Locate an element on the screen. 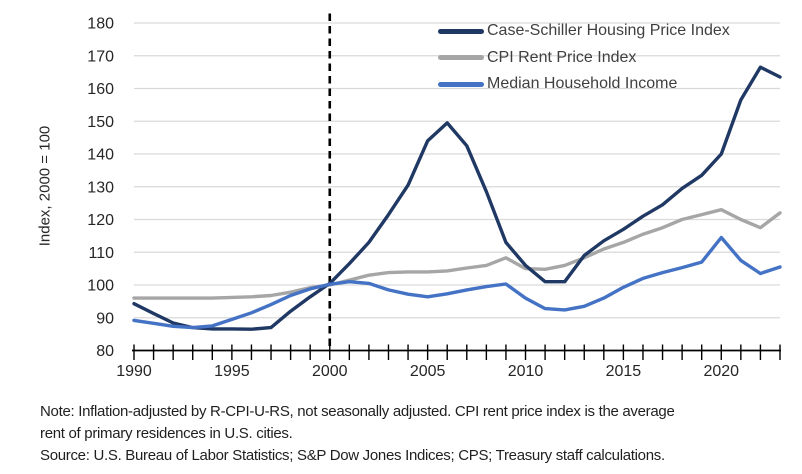  legend-swatch-cpi-rent is located at coordinates (461, 57).